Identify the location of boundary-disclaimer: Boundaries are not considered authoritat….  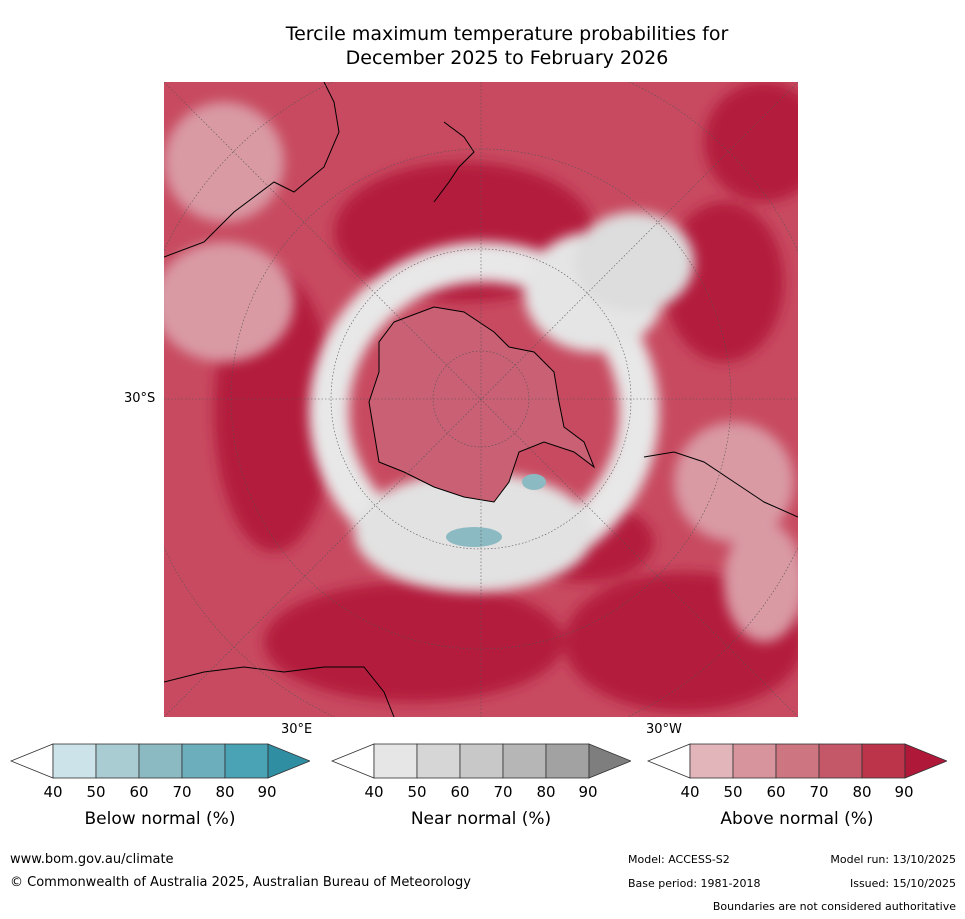
(834, 906).